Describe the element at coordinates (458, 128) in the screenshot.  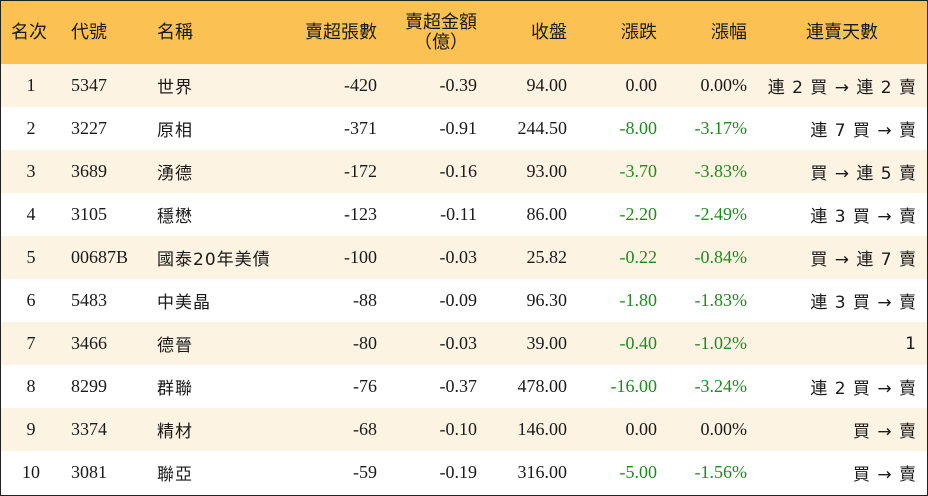
I see `cell-sell-amount: -0.91` at that location.